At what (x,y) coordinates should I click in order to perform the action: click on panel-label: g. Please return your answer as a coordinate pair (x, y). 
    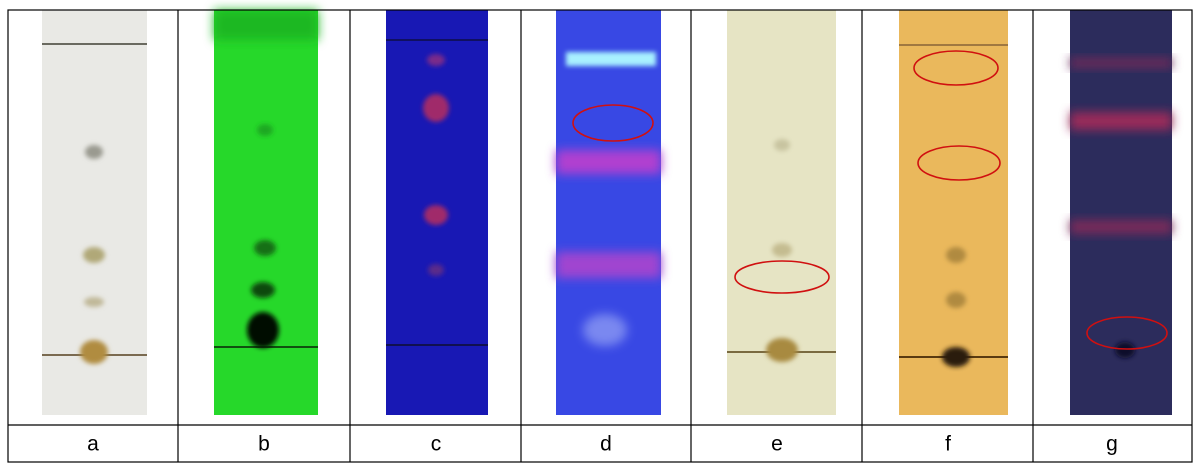
    Looking at the image, I should click on (1112, 444).